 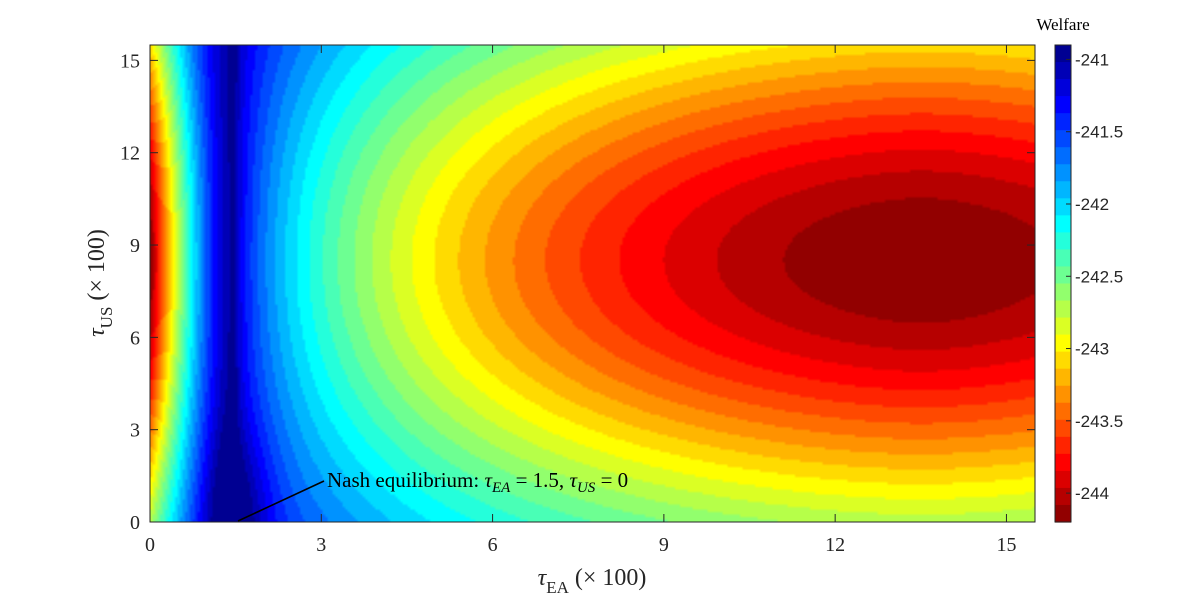 What do you see at coordinates (135, 431) in the screenshot?
I see `y-tick-label: 3` at bounding box center [135, 431].